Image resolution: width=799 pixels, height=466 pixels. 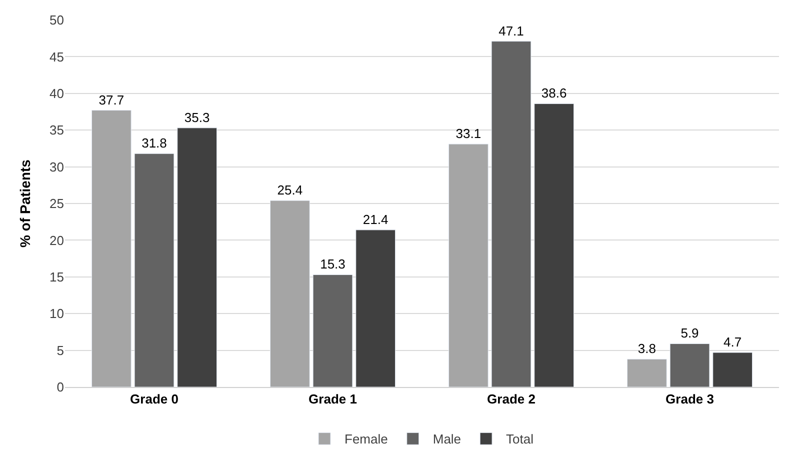 What do you see at coordinates (57, 204) in the screenshot?
I see `y-tick-label: 25` at bounding box center [57, 204].